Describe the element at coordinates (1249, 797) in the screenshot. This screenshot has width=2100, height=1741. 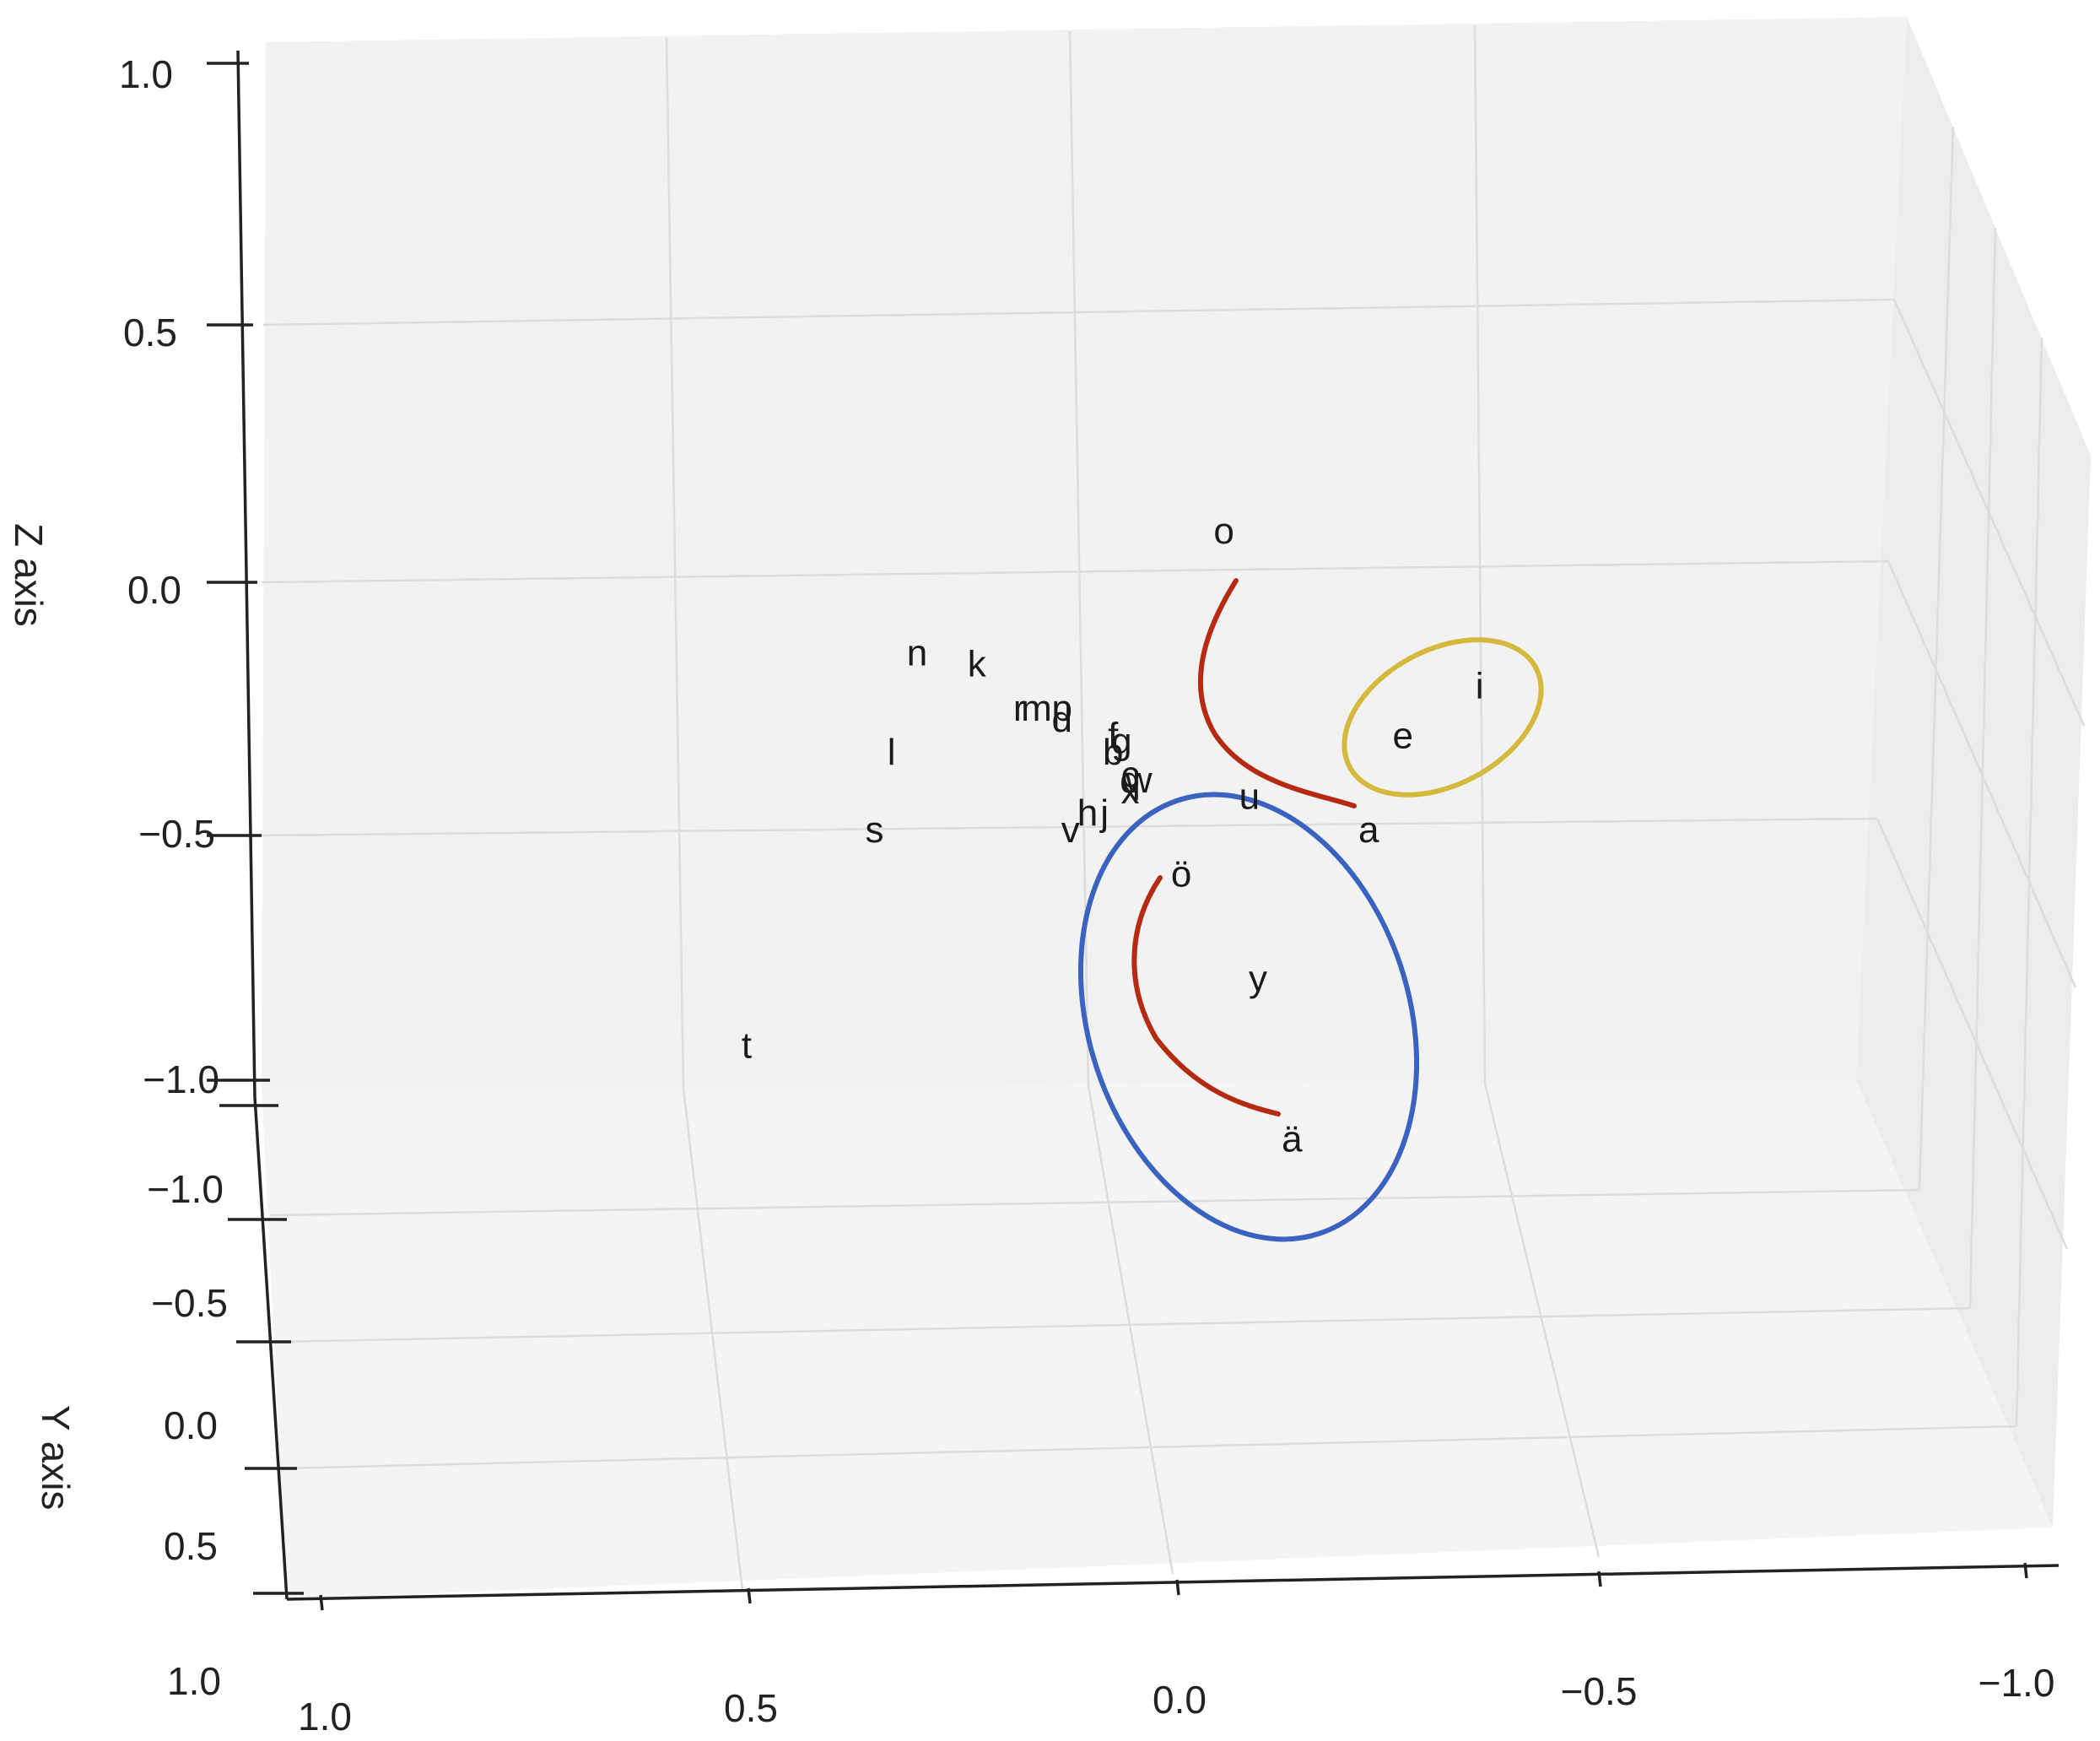
I see `point-label-20: u` at that location.